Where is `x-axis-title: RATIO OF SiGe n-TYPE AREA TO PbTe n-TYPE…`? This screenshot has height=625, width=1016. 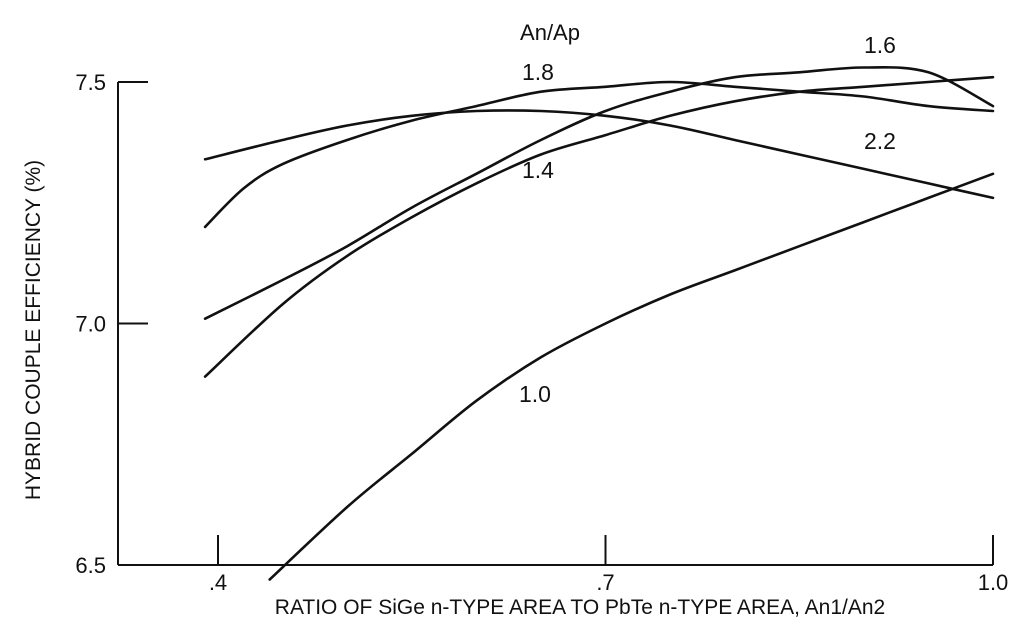 x-axis-title: RATIO OF SiGe n-TYPE AREA TO PbTe n-TYPE… is located at coordinates (580, 607).